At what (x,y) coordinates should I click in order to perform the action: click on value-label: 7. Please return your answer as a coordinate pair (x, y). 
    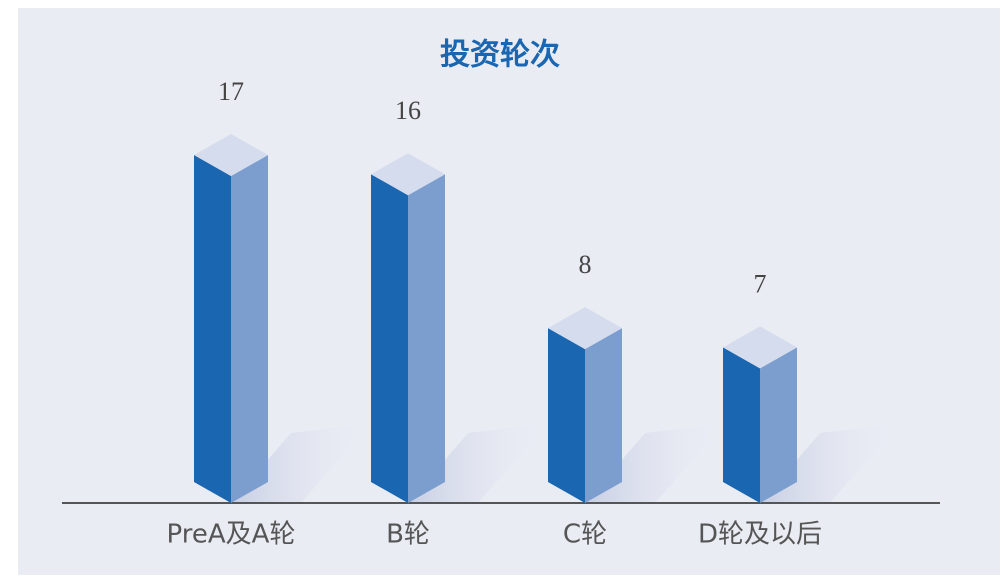
    Looking at the image, I should click on (760, 283).